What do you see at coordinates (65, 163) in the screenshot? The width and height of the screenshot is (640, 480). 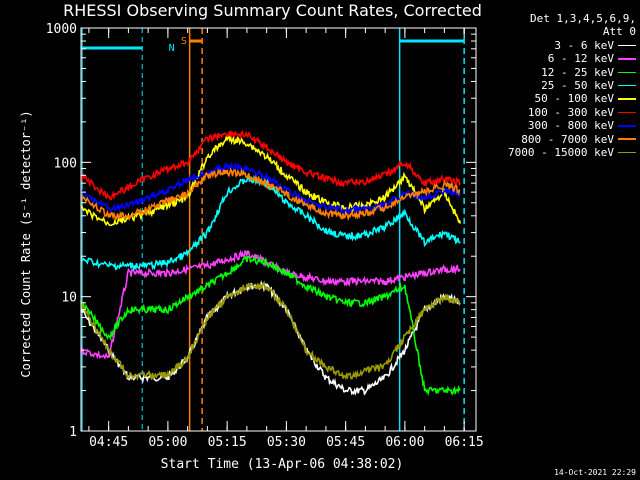 I see `y-tick-label-2: 100` at bounding box center [65, 163].